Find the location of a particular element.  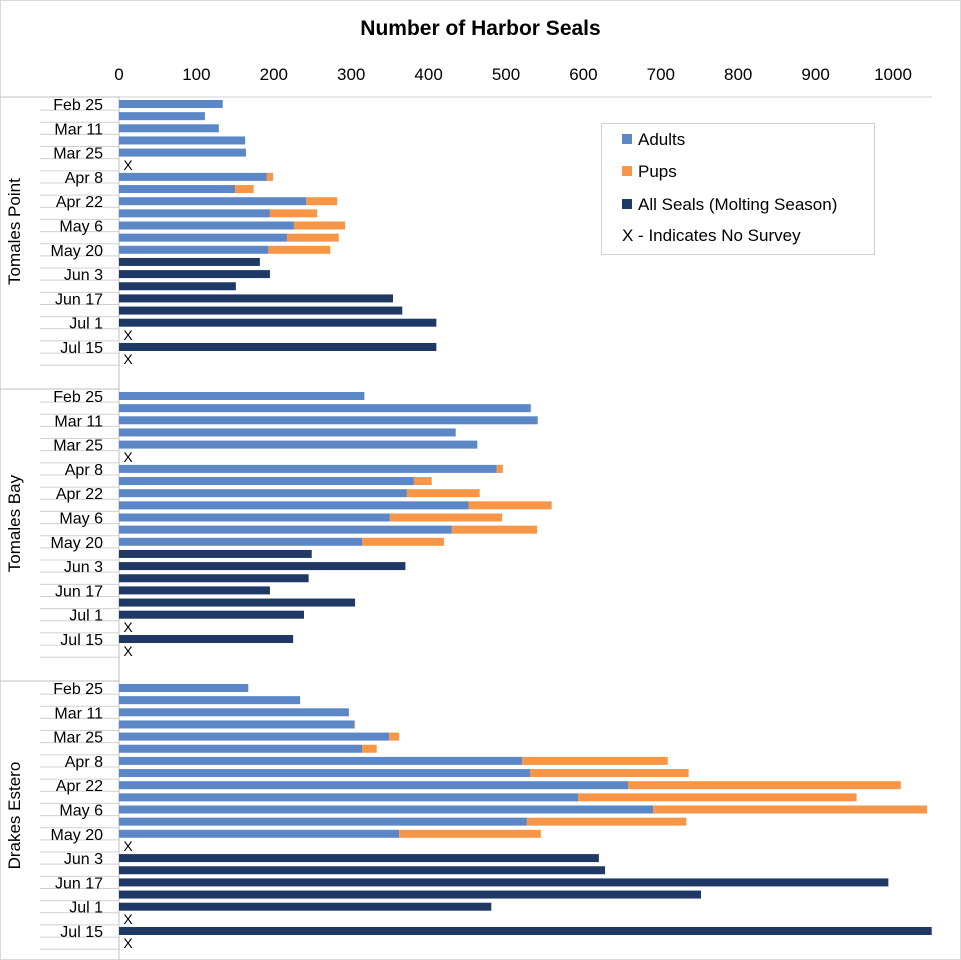

legend-label: Adults is located at coordinates (662, 139).